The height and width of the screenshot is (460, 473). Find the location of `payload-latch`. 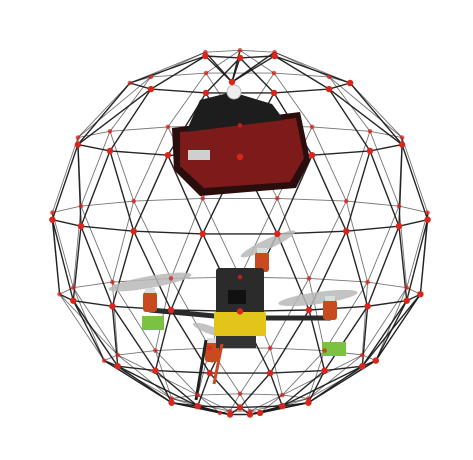

payload-latch is located at coordinates (199, 155).